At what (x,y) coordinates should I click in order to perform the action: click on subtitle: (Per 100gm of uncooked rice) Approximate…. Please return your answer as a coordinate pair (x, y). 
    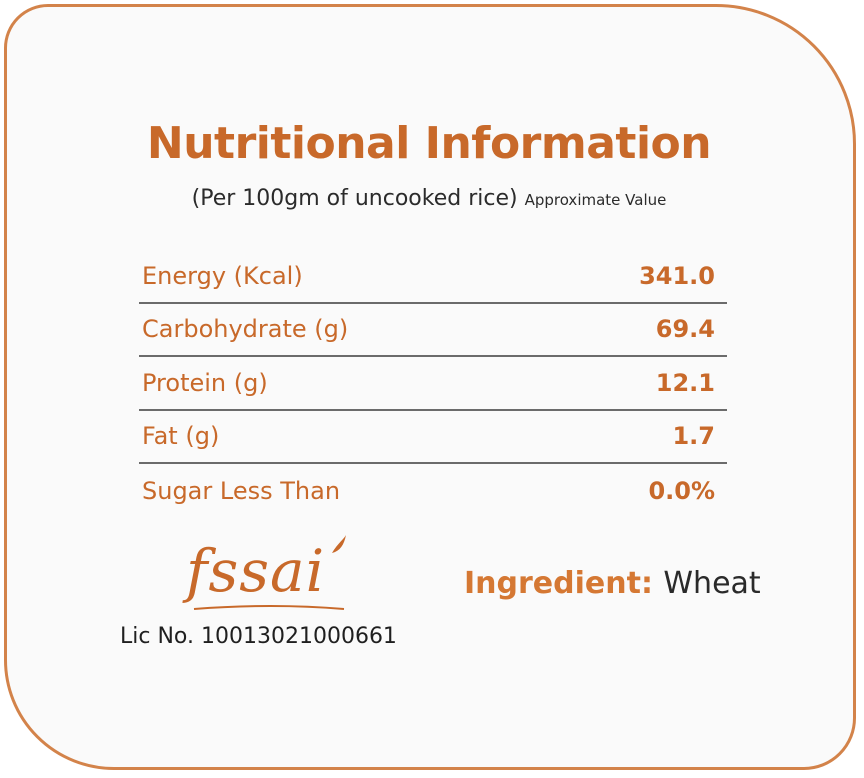
    Looking at the image, I should click on (429, 198).